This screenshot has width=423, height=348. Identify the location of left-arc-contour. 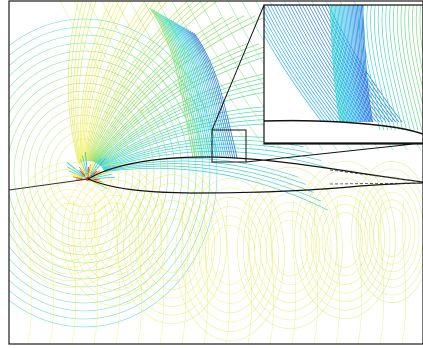
(84, 173).